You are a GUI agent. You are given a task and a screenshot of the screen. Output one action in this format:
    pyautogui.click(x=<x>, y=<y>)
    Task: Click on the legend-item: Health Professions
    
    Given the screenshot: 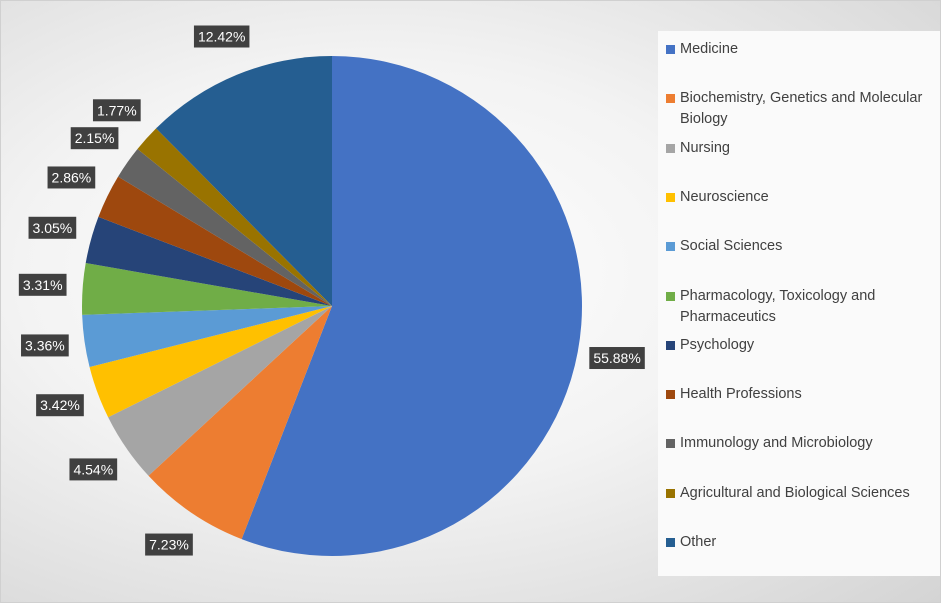 What is the action you would take?
    pyautogui.click(x=803, y=394)
    